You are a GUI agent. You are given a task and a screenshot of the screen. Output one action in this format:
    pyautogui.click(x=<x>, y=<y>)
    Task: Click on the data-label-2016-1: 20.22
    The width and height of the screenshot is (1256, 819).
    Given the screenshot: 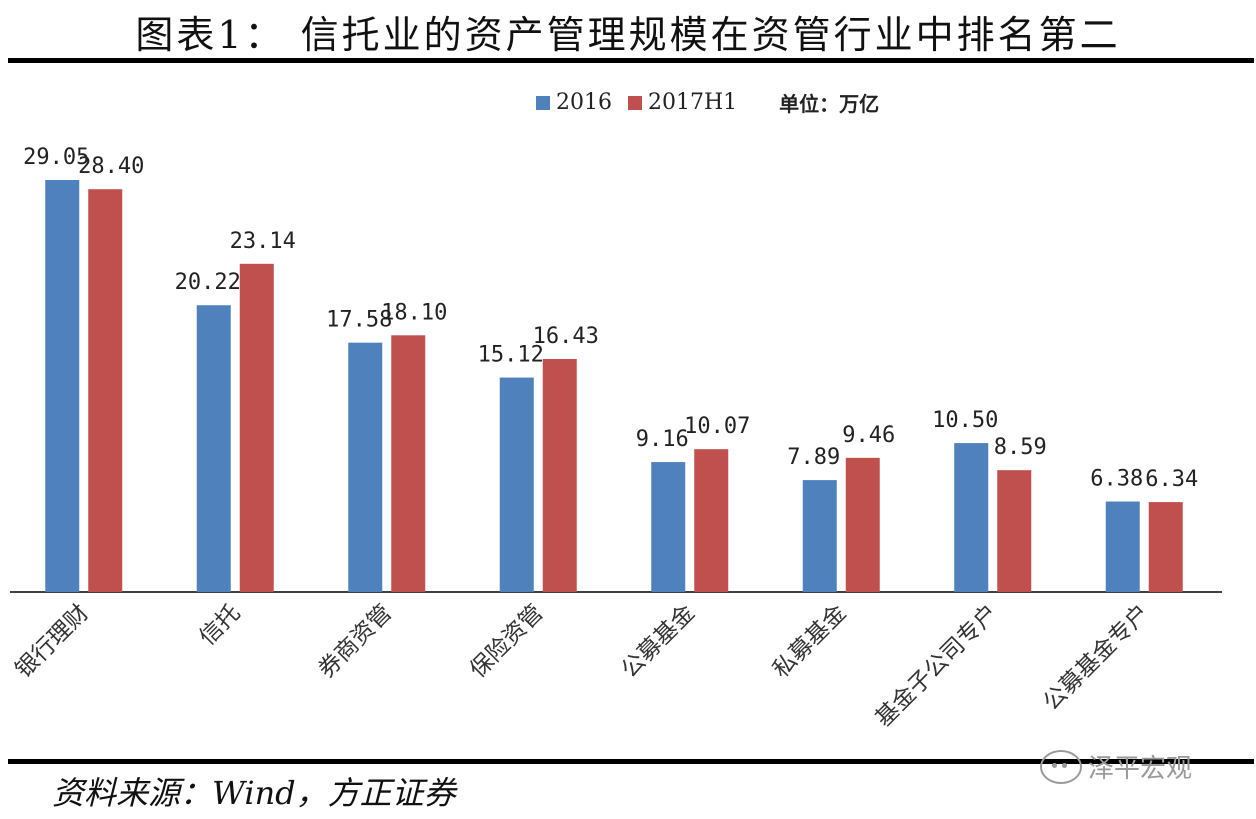 What is the action you would take?
    pyautogui.click(x=208, y=282)
    